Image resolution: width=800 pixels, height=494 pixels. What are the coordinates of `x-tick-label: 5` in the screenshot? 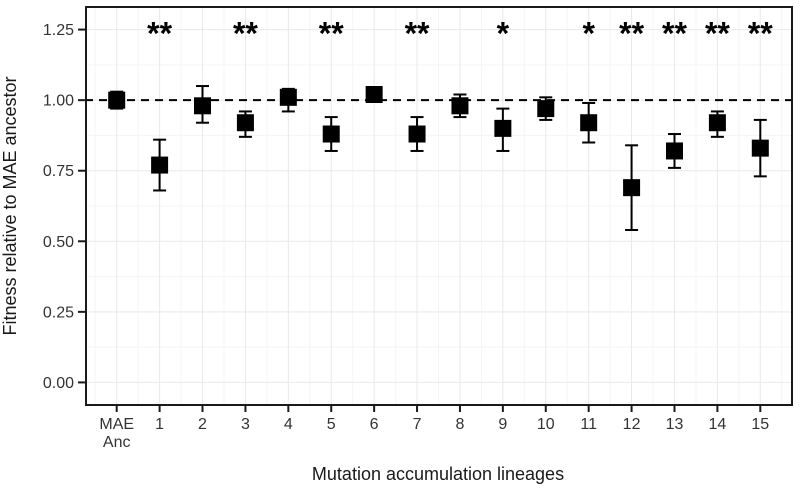 It's located at (331, 424).